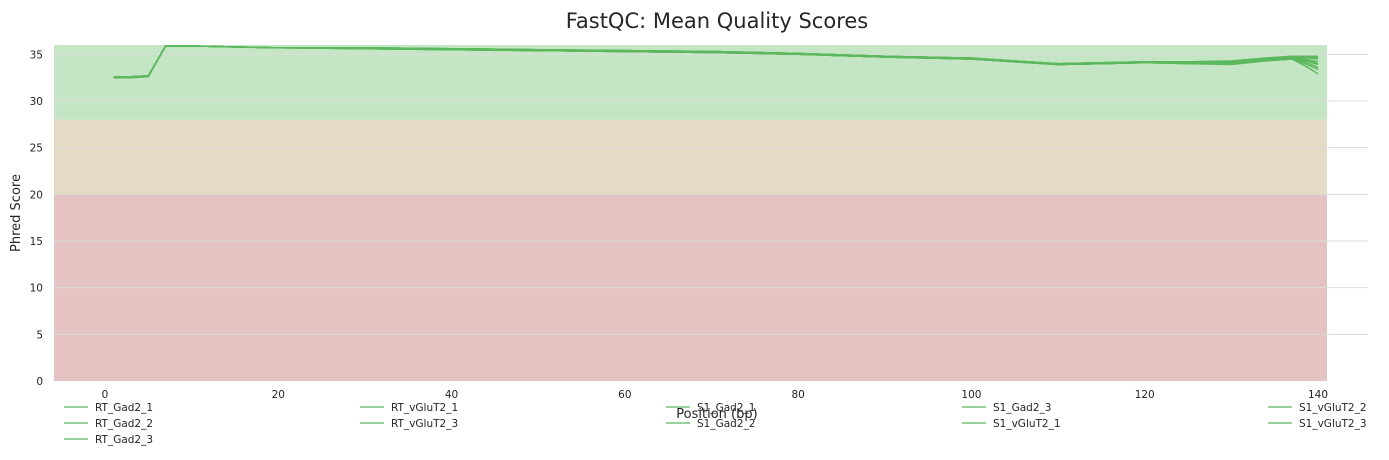  Describe the element at coordinates (971, 395) in the screenshot. I see `x-tick-label: 100` at that location.